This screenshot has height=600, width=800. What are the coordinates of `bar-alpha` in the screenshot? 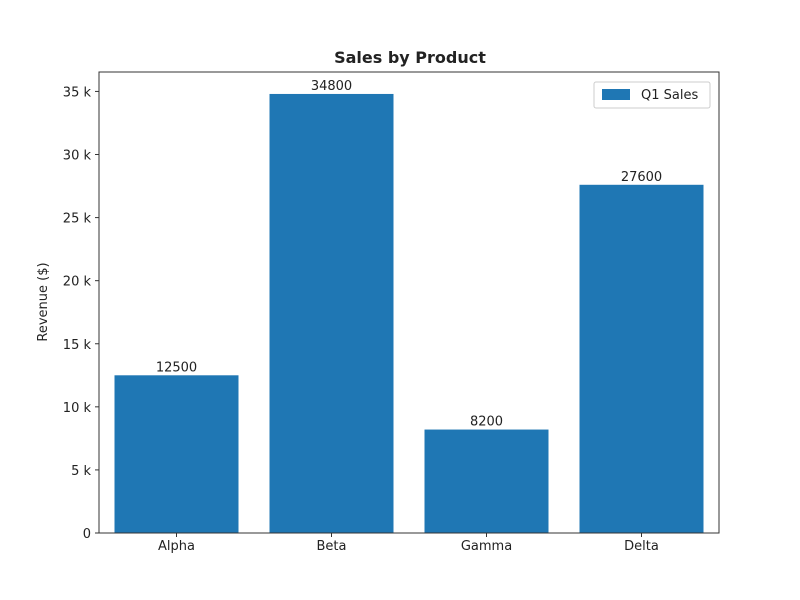 It's located at (176, 454).